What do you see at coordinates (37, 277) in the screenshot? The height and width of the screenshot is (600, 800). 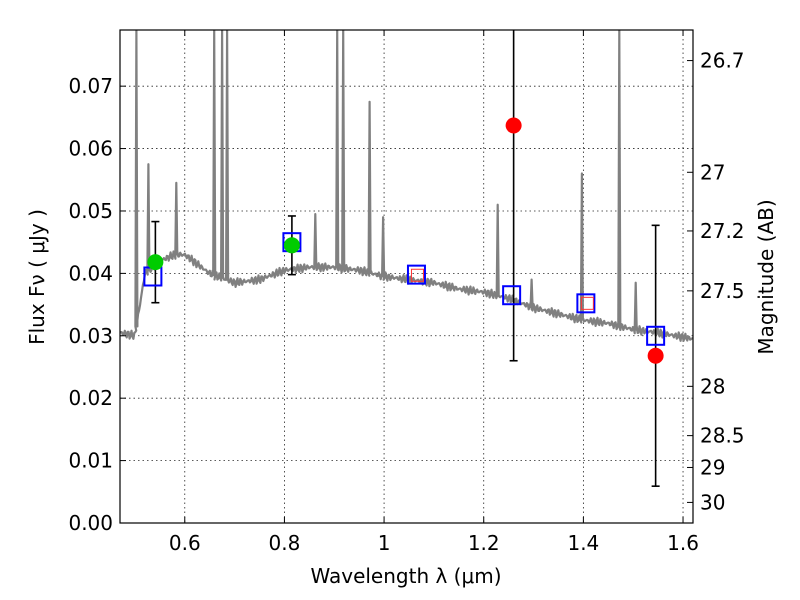 I see `y-axis-label: Flux Fν ( μJy )` at bounding box center [37, 277].